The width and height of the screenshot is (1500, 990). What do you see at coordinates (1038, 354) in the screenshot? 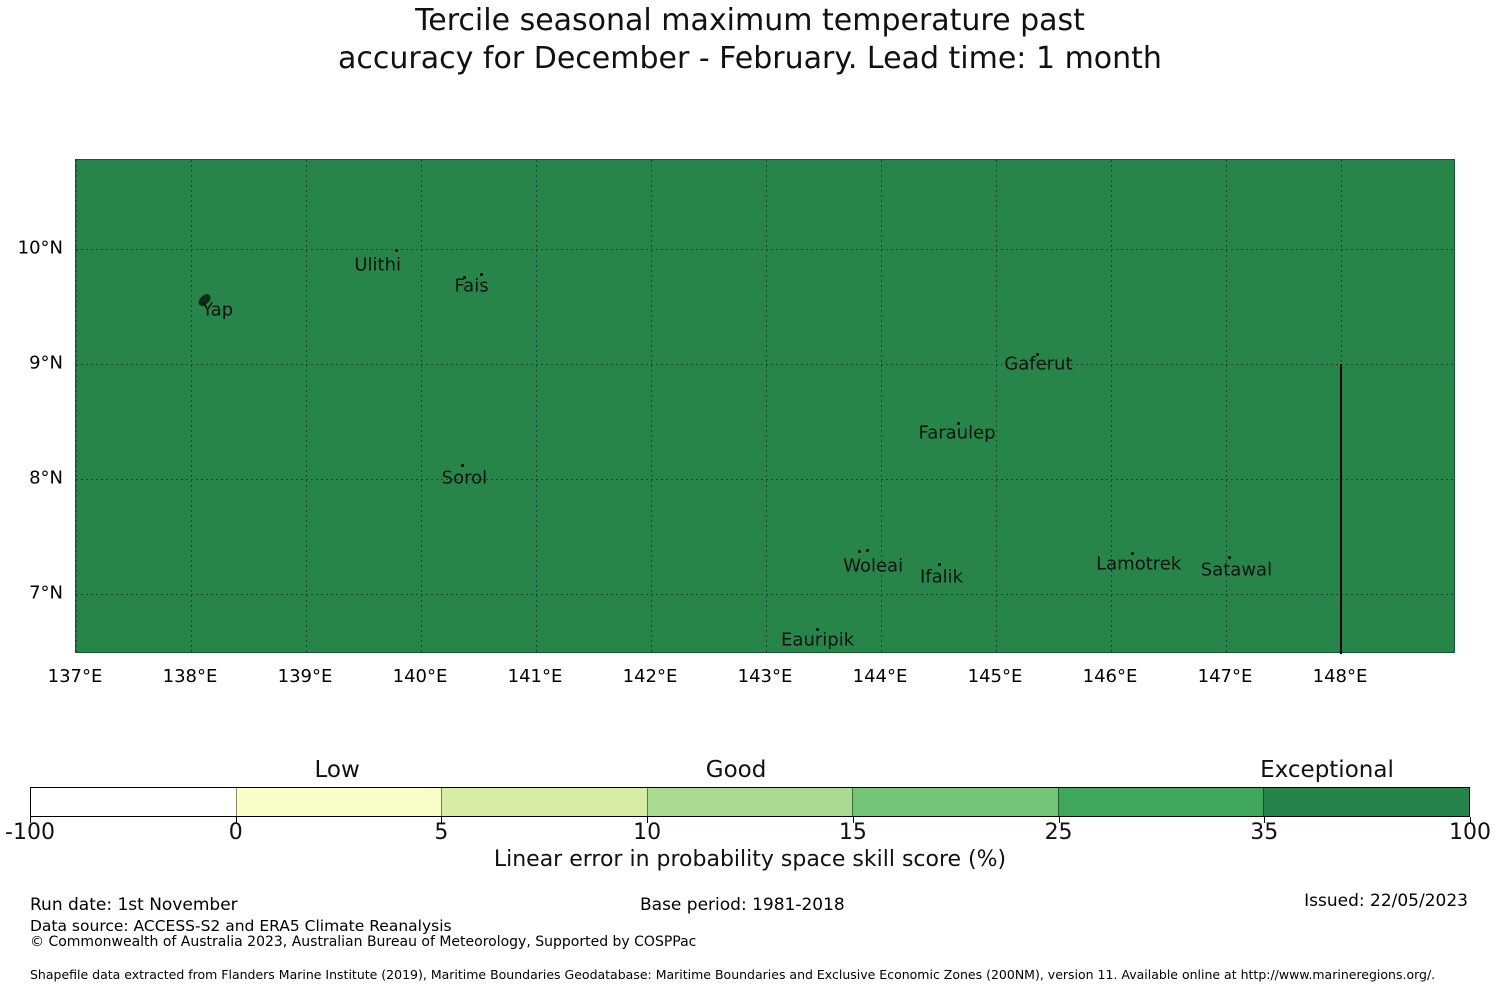
I see `island-dot-gaferut` at bounding box center [1038, 354].